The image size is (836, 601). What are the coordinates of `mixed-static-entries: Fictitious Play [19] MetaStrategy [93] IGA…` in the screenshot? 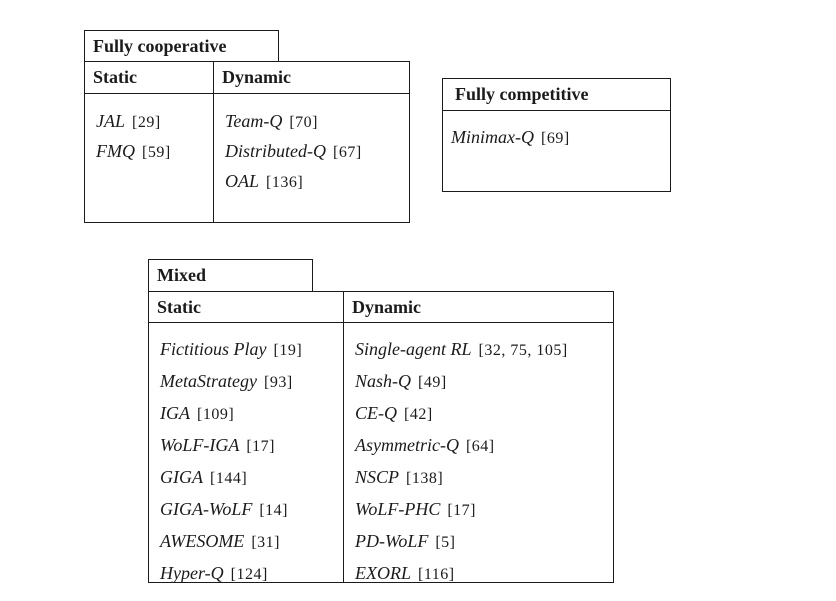 It's located at (246, 456).